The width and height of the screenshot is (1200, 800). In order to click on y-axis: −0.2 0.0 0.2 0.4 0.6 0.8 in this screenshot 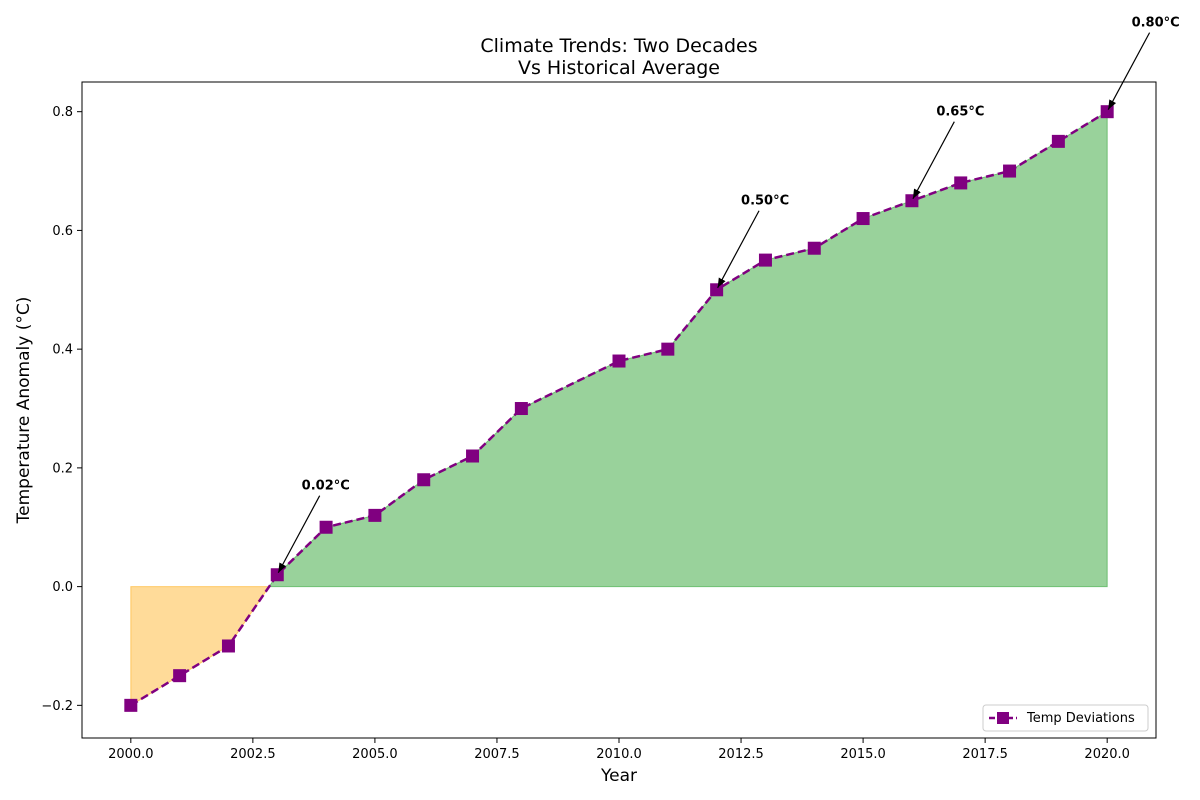, I will do `click(61, 409)`.